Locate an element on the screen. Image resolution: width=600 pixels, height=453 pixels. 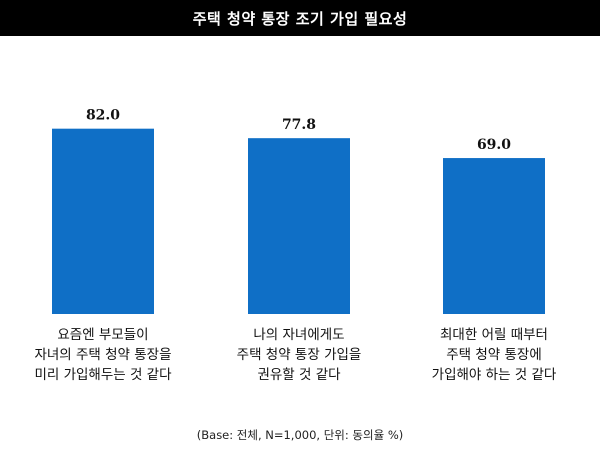
value-label-3: 69.0 is located at coordinates (494, 145).